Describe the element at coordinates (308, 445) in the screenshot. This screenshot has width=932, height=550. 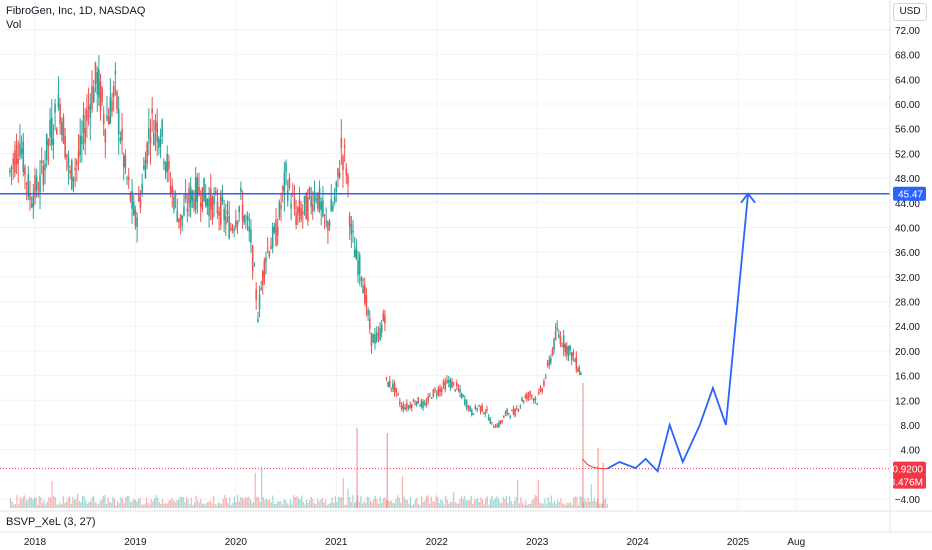
I see `volume-bars` at that location.